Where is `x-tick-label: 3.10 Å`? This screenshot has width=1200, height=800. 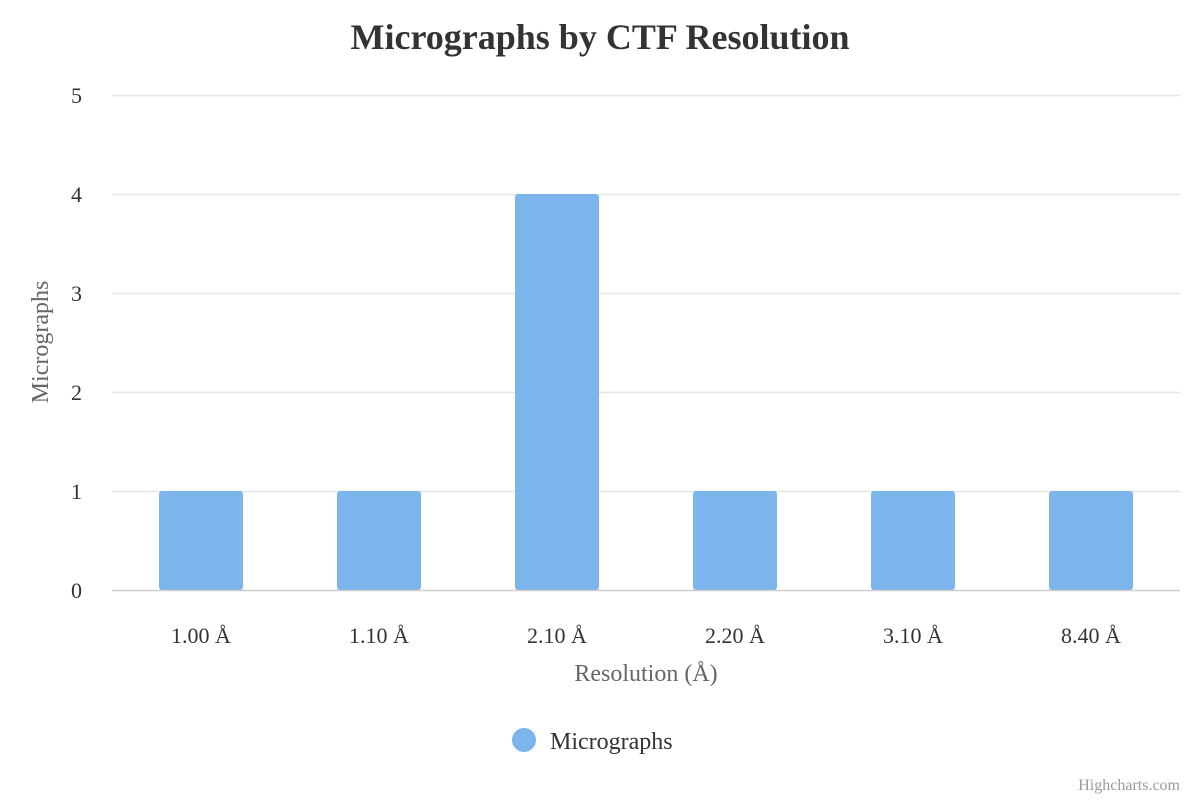
x-tick-label: 3.10 Å is located at coordinates (913, 635).